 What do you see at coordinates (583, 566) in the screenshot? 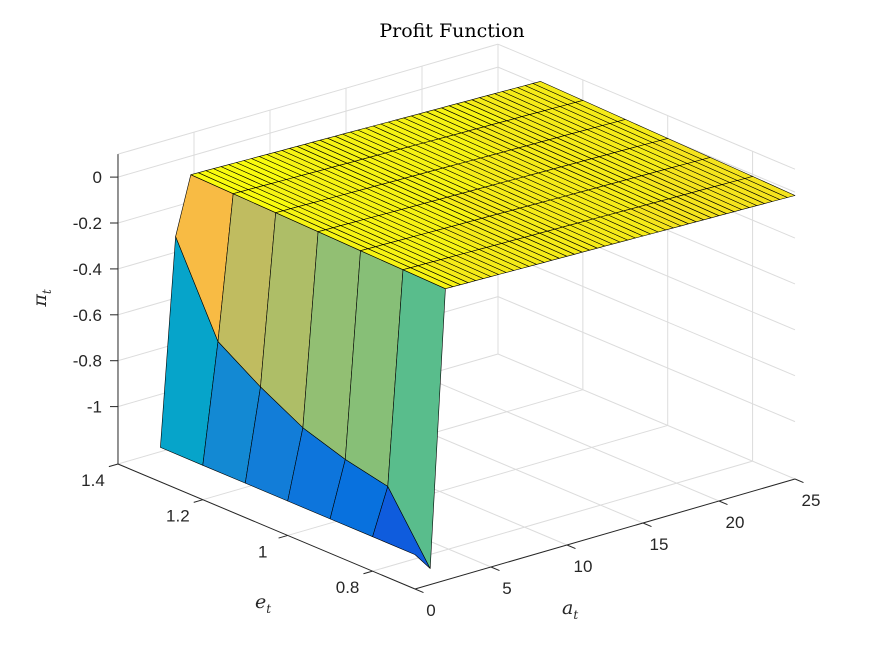
I see `x-tick-label: 10` at bounding box center [583, 566].